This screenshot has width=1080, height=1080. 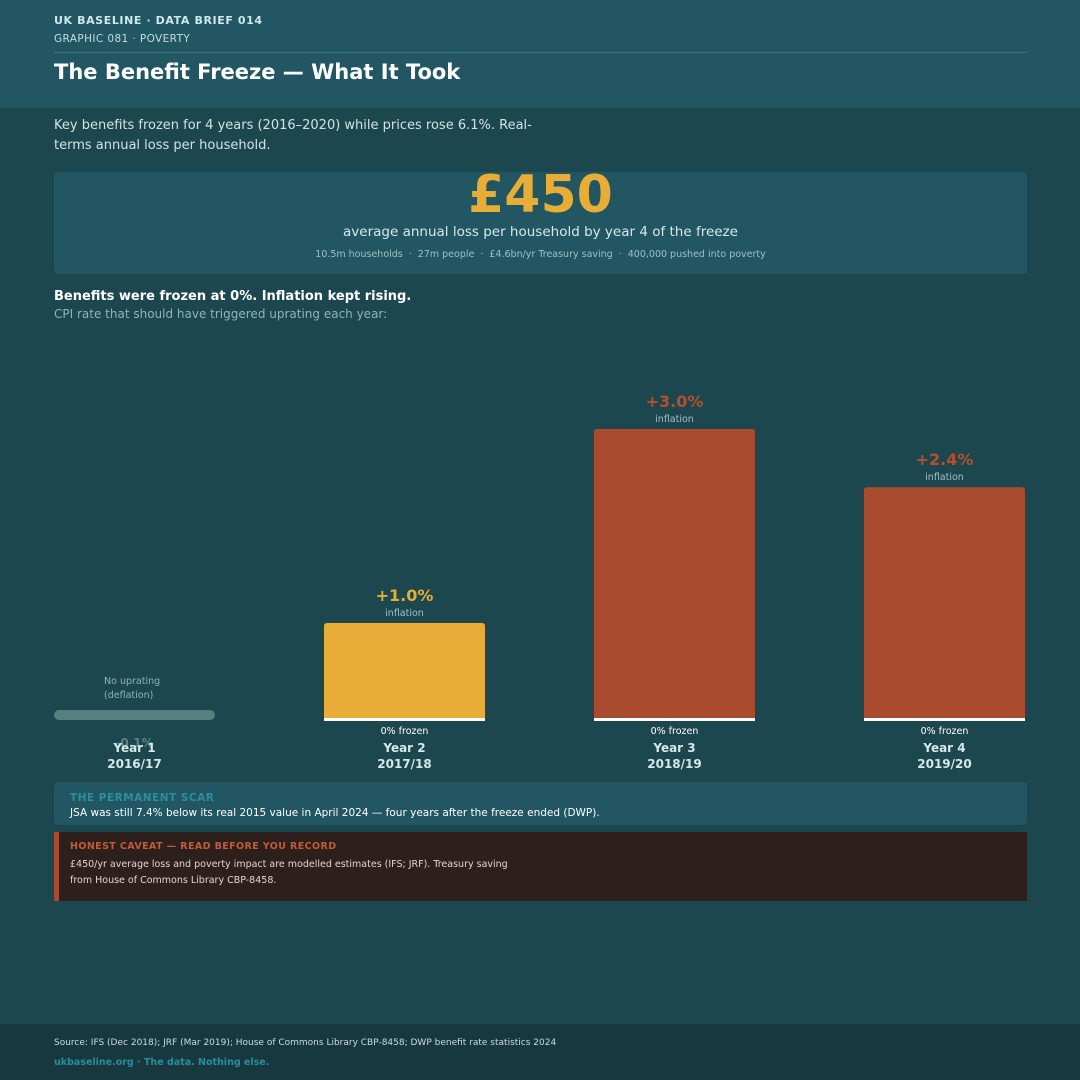 I want to click on caveat-label: HONEST CAVEAT — READ BEFORE YOU RECORD, so click(x=203, y=846).